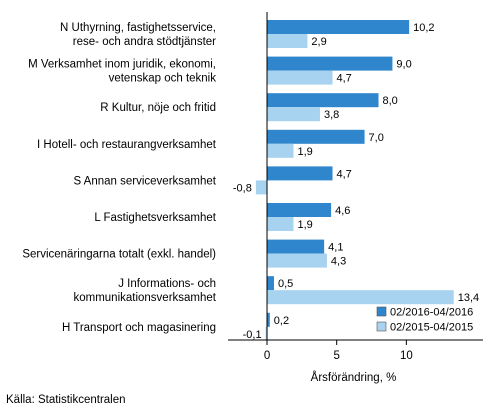 The height and width of the screenshot is (416, 493). Describe the element at coordinates (139, 328) in the screenshot. I see `category-label-9: H Transport och magasinering` at that location.